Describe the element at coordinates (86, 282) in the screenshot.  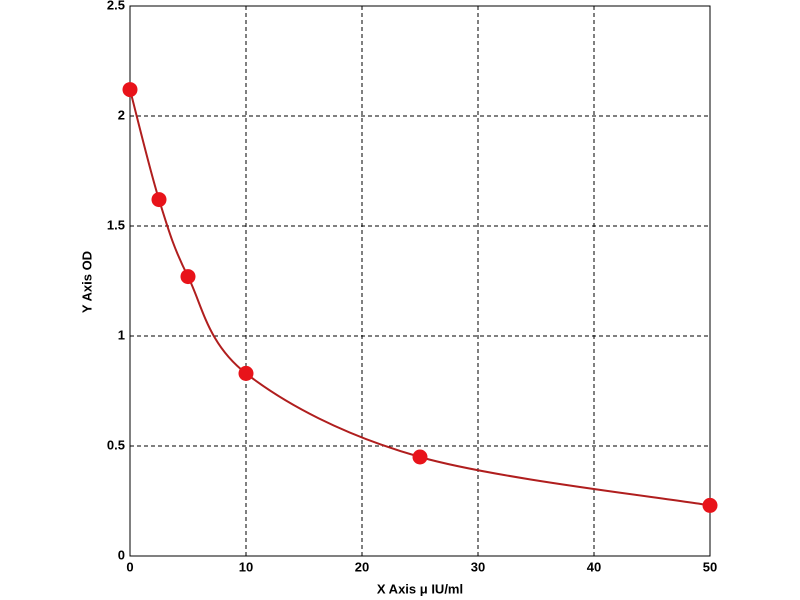
I see `y-axis-label: Y Axis OD` at that location.